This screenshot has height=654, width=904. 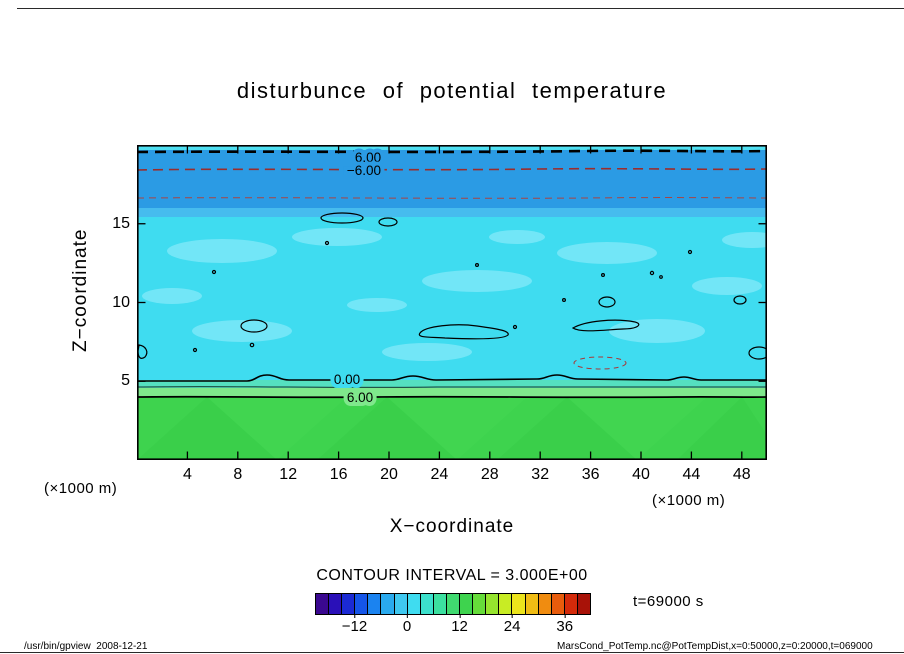 What do you see at coordinates (86, 646) in the screenshot?
I see `footer-command: /usr/bin/gpview 2008-12-21` at bounding box center [86, 646].